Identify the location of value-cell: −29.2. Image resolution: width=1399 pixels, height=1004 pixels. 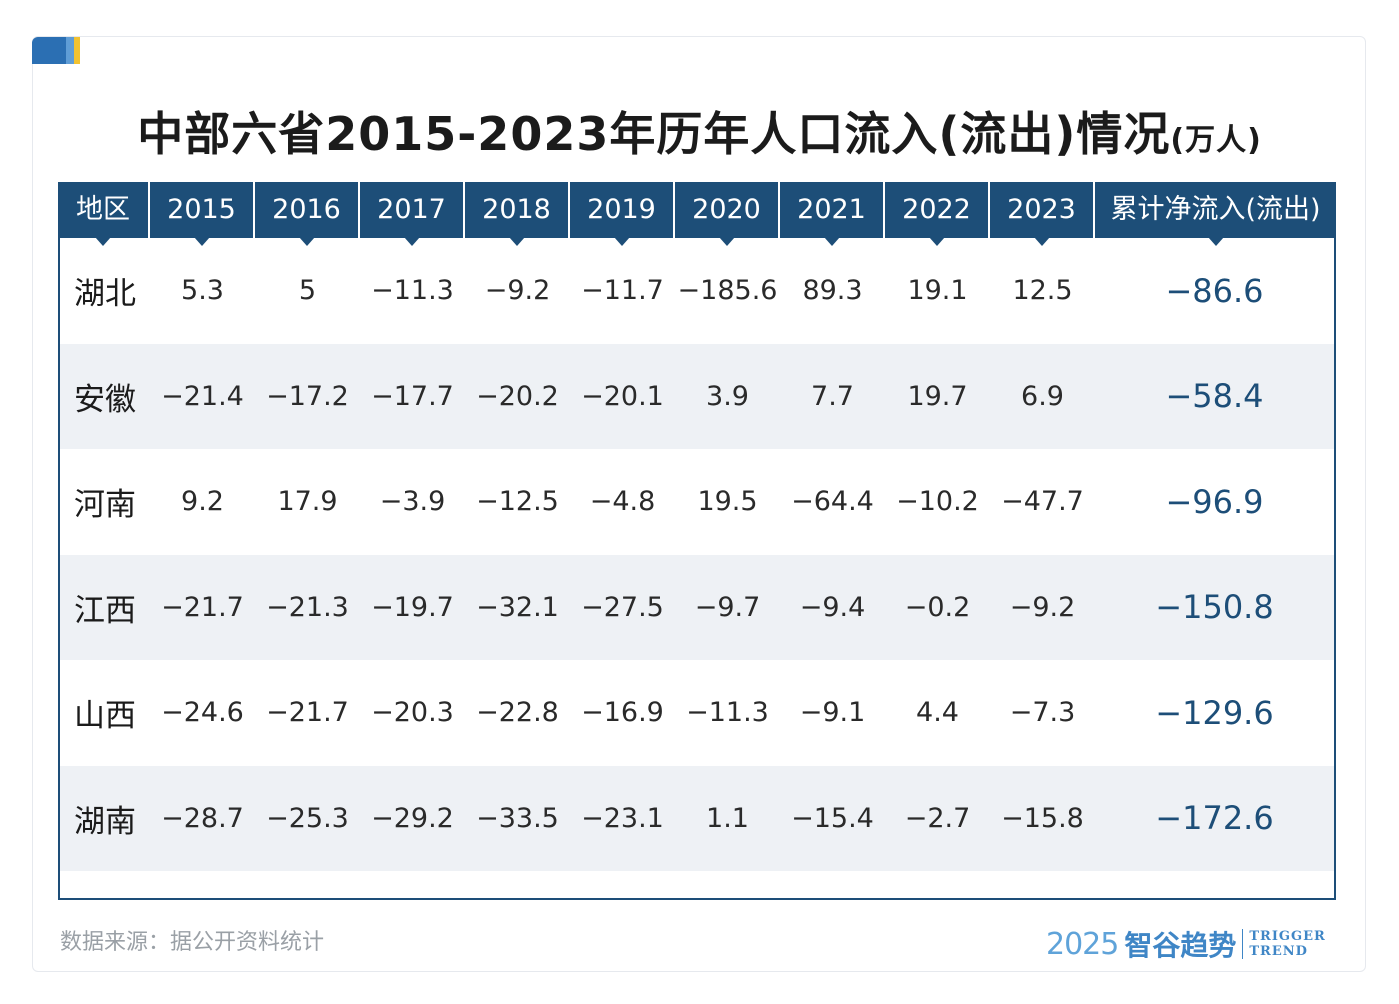
(412, 818).